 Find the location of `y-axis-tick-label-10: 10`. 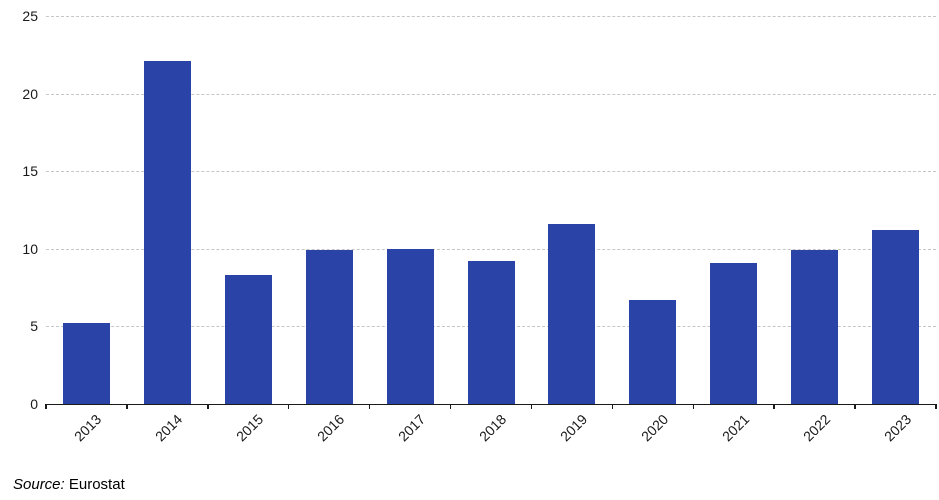

y-axis-tick-label-10: 10 is located at coordinates (30, 248).